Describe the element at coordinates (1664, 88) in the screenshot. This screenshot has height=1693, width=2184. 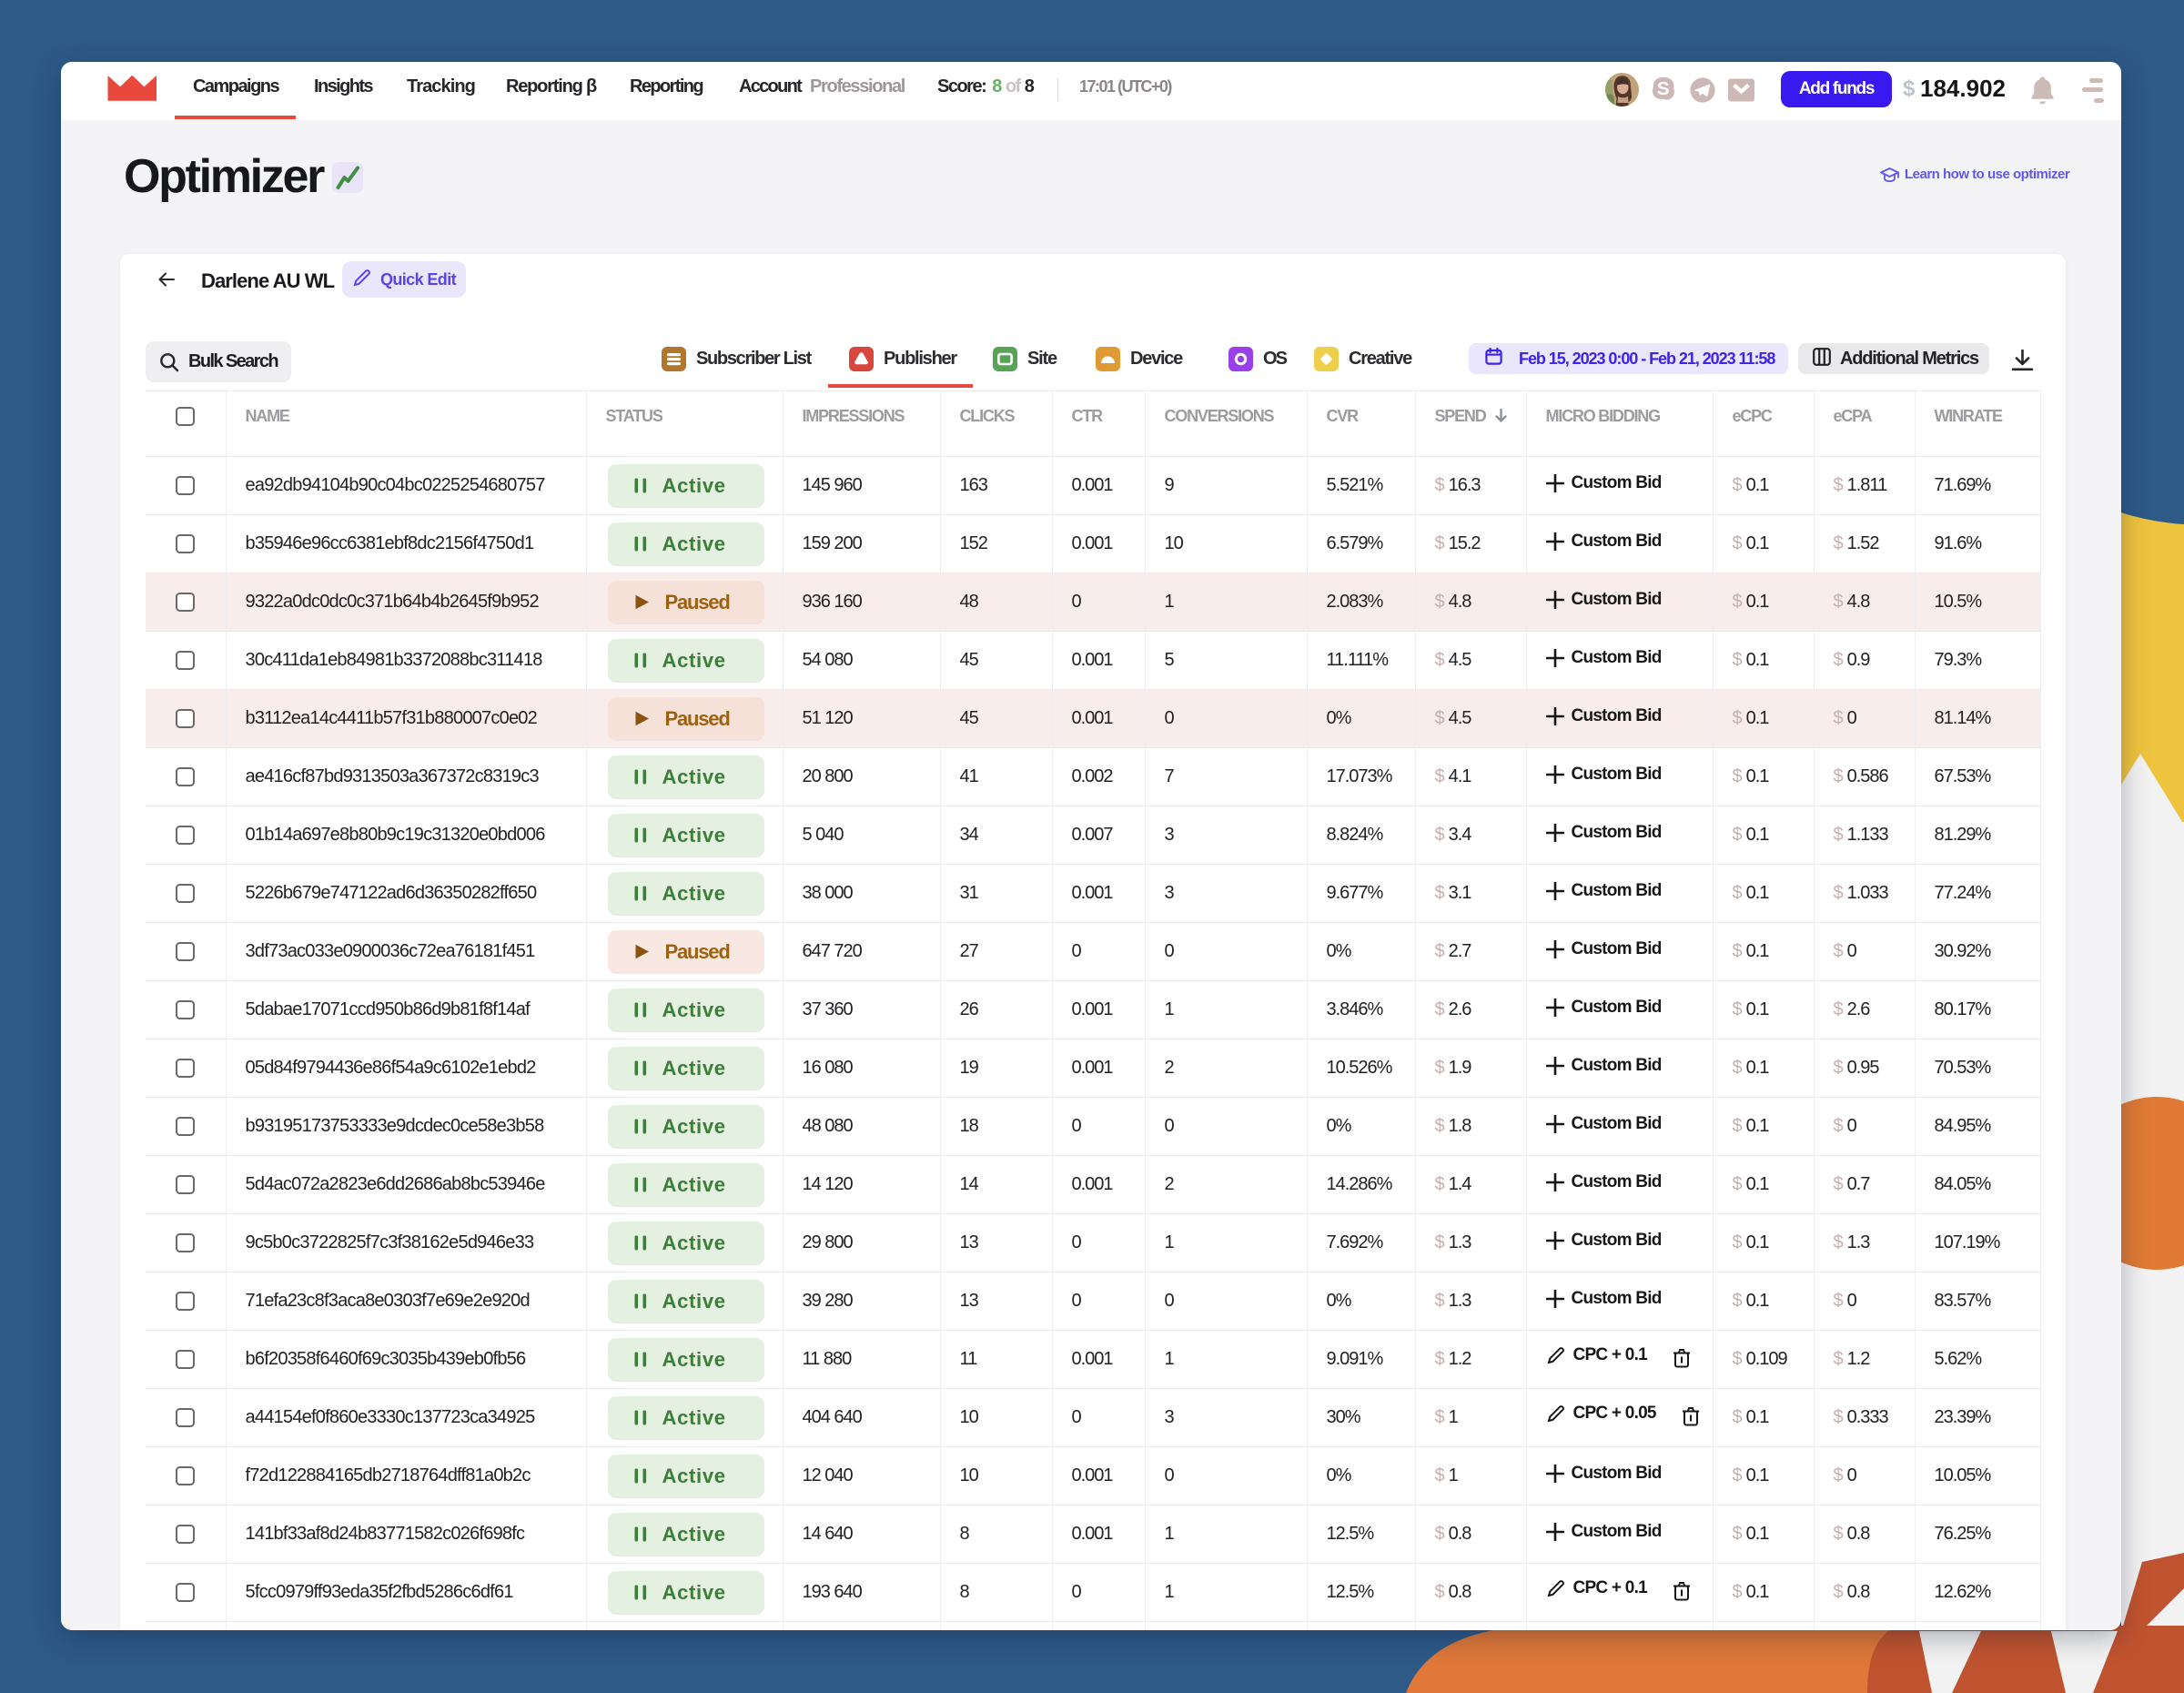
I see `svg-text: S` at that location.